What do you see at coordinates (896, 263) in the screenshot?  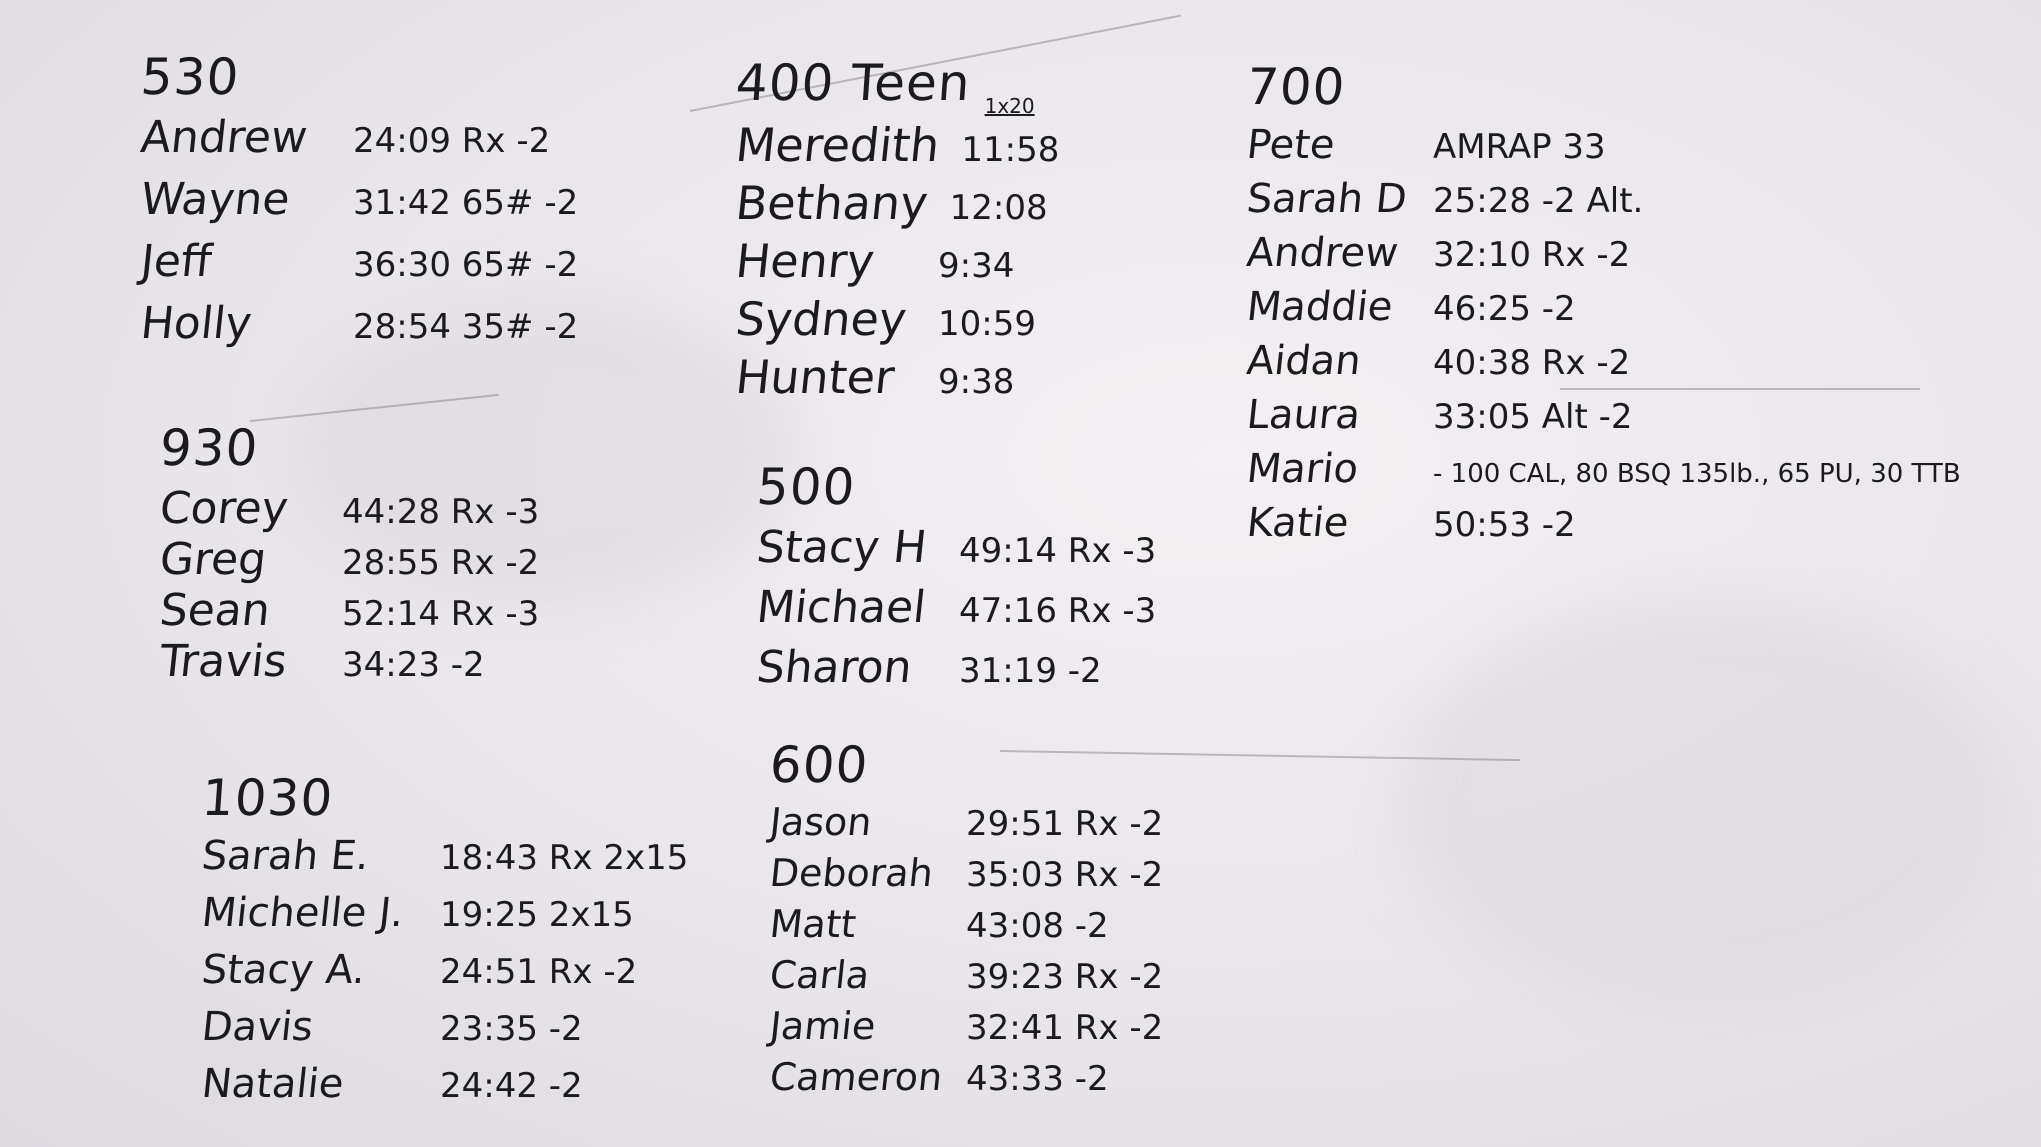 I see `result-row: Henry 9:34` at bounding box center [896, 263].